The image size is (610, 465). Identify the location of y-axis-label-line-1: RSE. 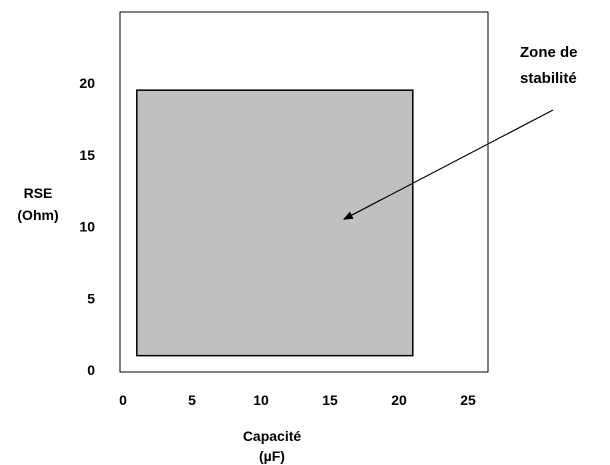
(38, 193).